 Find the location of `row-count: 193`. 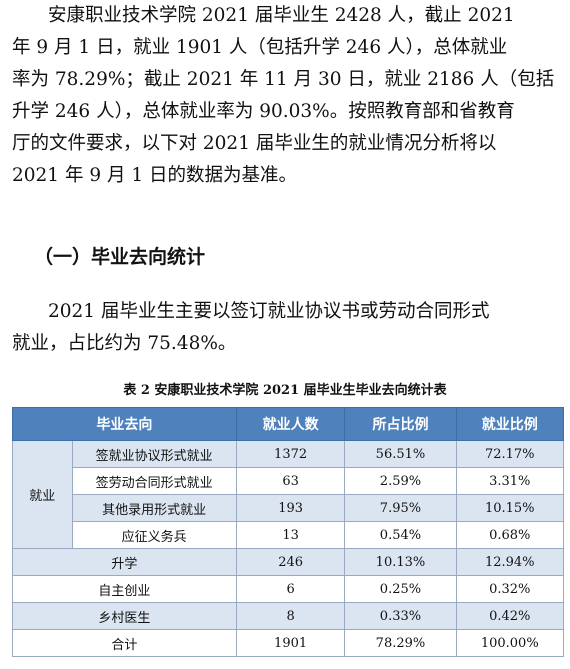

row-count: 193 is located at coordinates (290, 508).